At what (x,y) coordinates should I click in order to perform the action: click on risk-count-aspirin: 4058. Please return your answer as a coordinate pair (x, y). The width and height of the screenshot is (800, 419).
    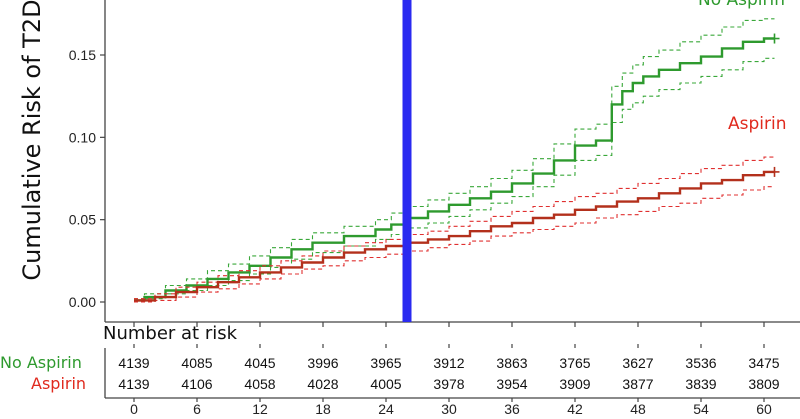
    Looking at the image, I should click on (259, 384).